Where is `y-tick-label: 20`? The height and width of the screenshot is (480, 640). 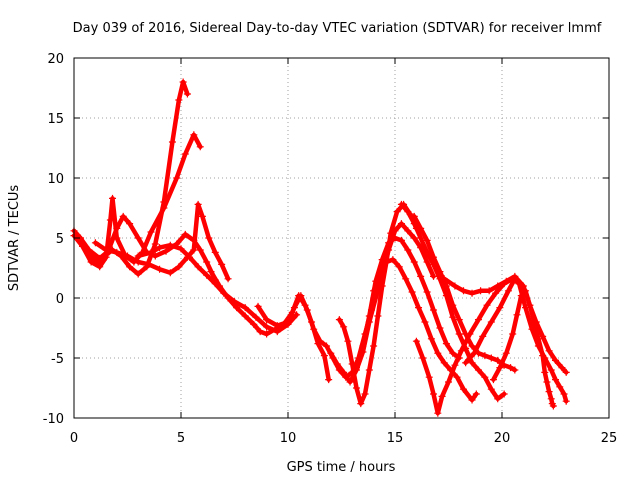 y-tick-label: 20 is located at coordinates (55, 59).